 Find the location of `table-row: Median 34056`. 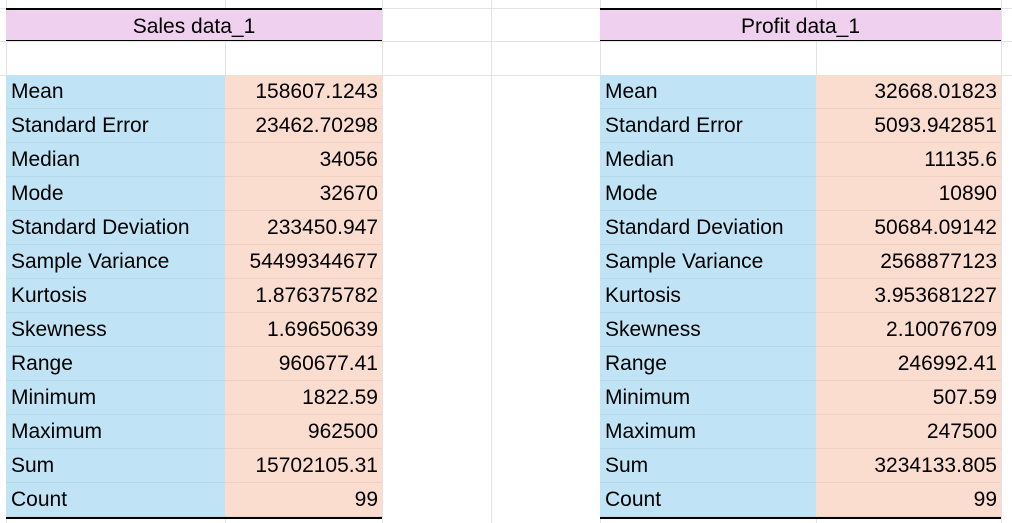

table-row: Median 34056 is located at coordinates (194, 160).